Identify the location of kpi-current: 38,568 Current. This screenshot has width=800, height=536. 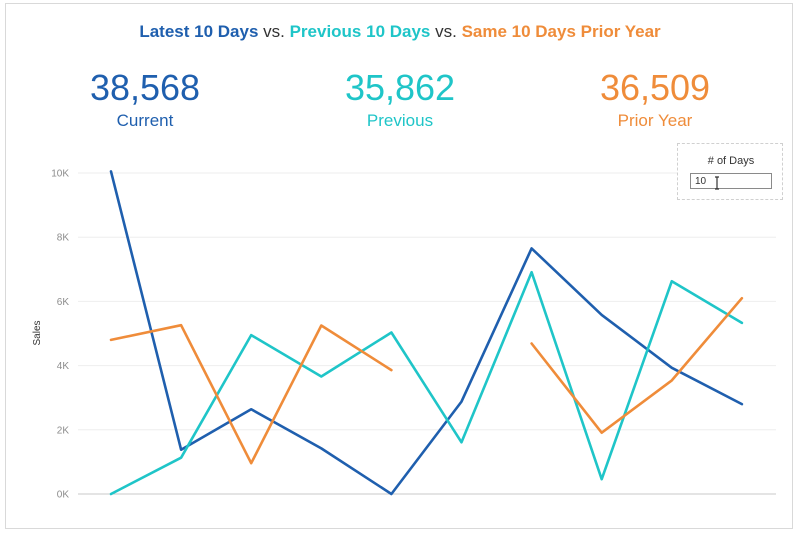
(145, 99).